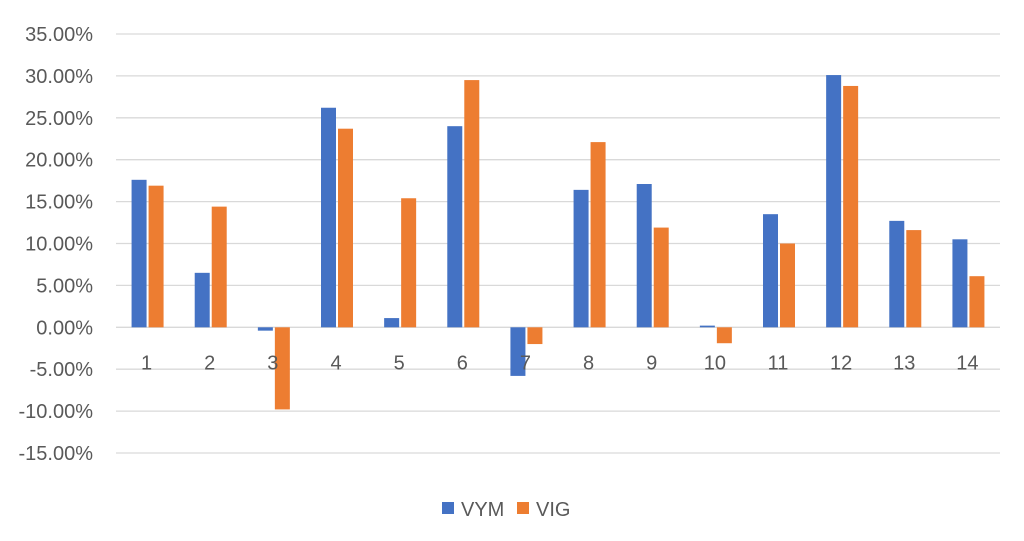  I want to click on x-tick-label: 12, so click(841, 363).